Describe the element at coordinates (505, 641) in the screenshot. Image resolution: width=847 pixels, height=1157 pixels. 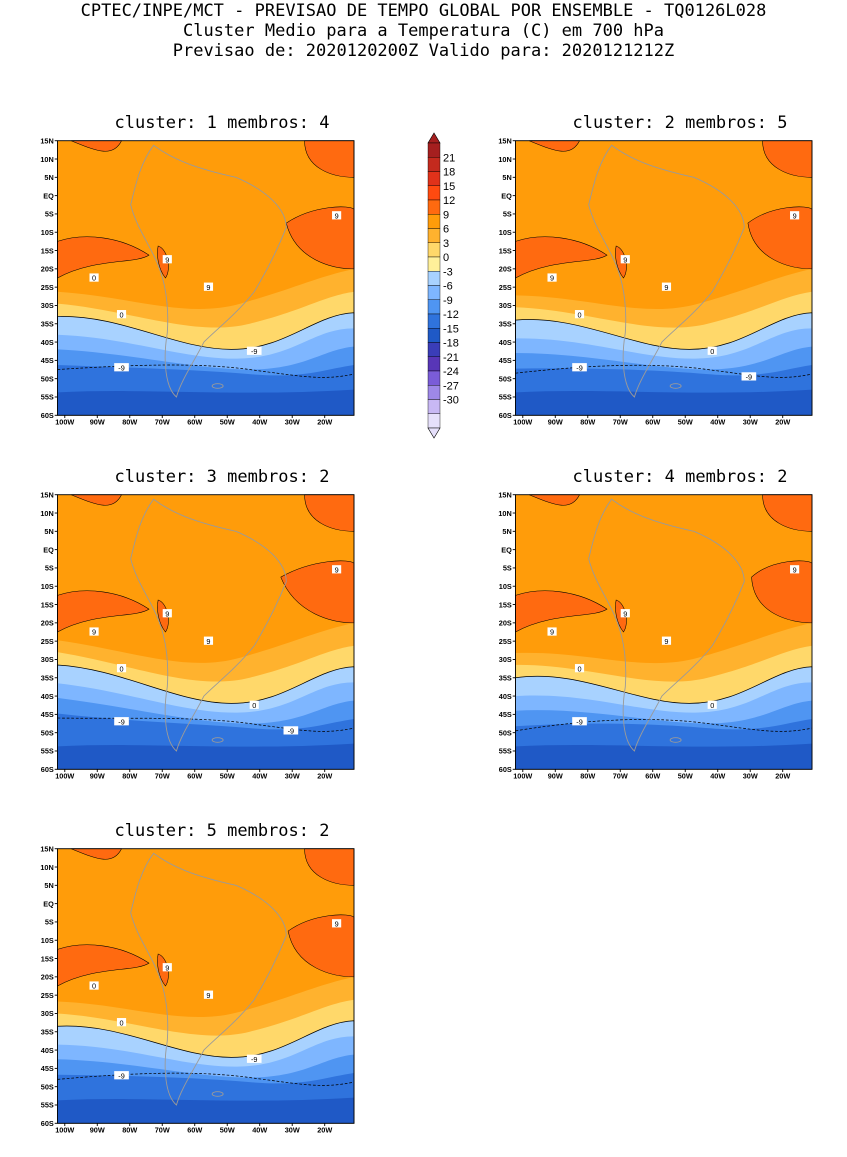
I see `lat-label: 25S` at that location.